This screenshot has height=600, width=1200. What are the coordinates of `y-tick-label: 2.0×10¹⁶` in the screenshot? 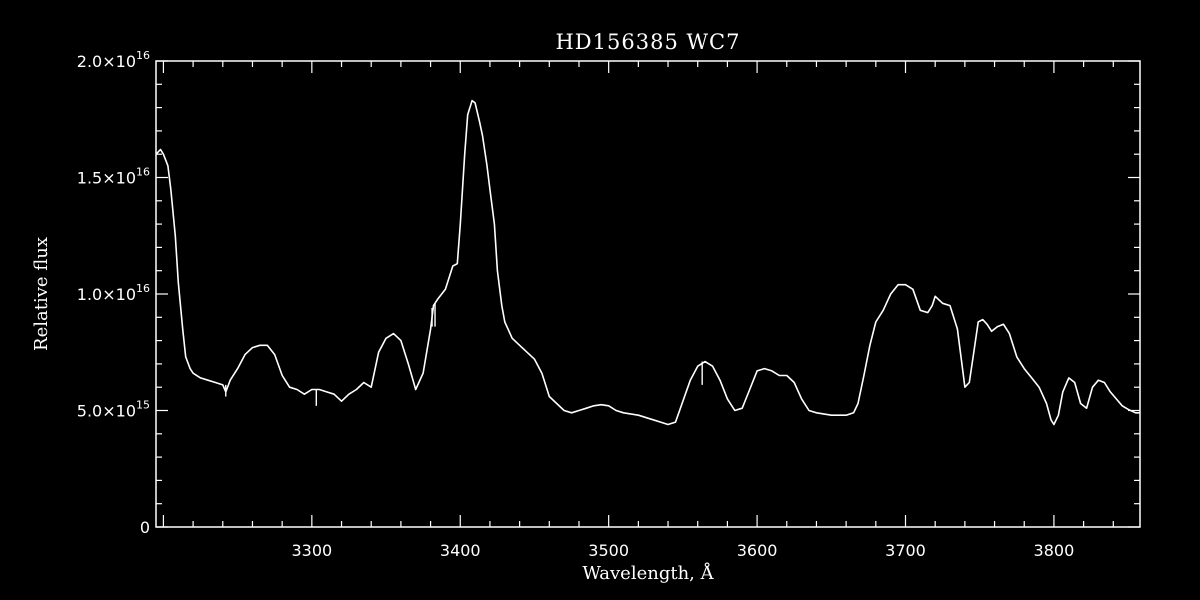 It's located at (113, 60).